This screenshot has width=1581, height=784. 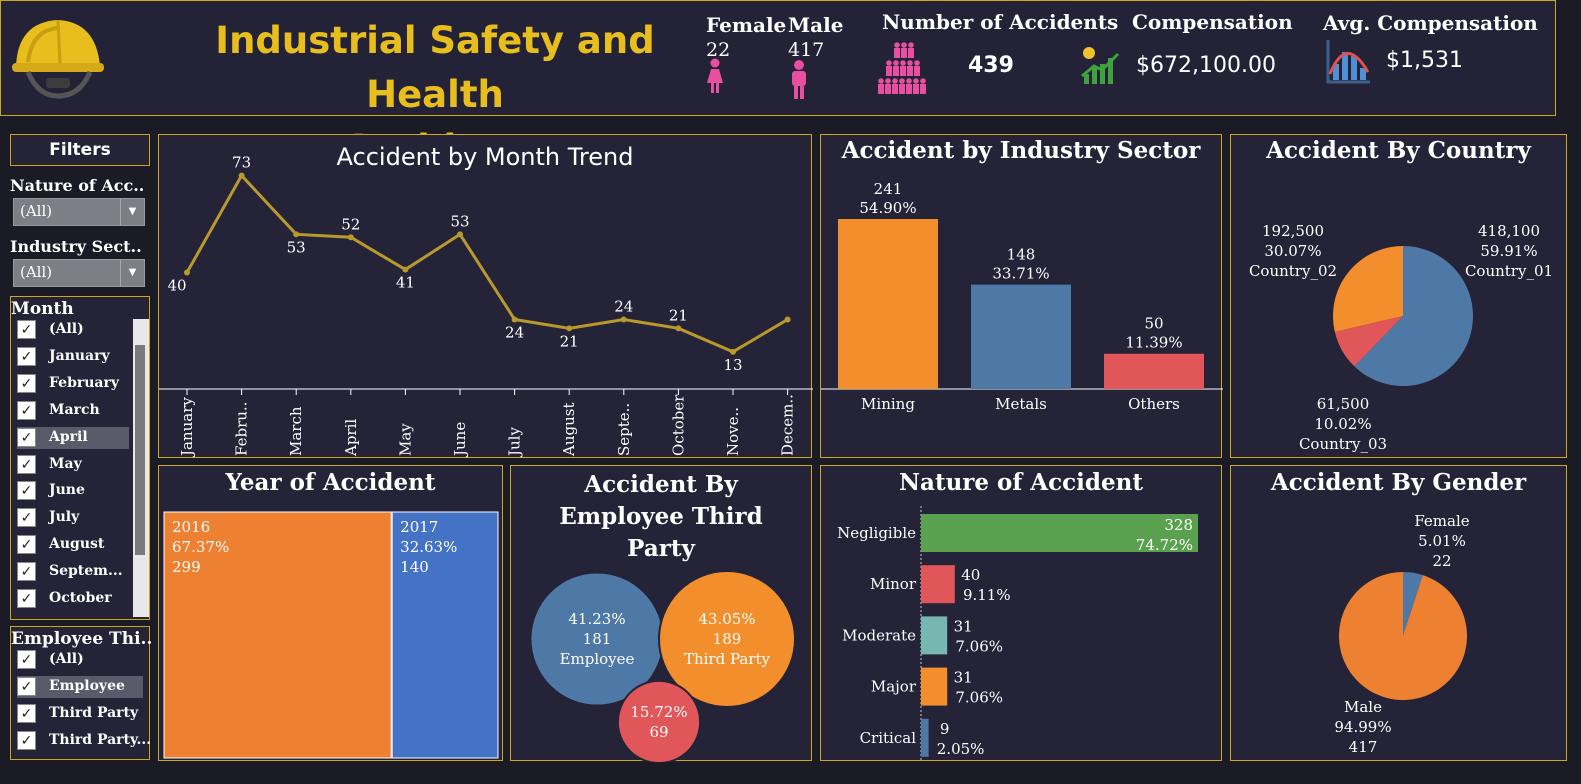 I want to click on month-tick-label: Febru.., so click(x=242, y=429).